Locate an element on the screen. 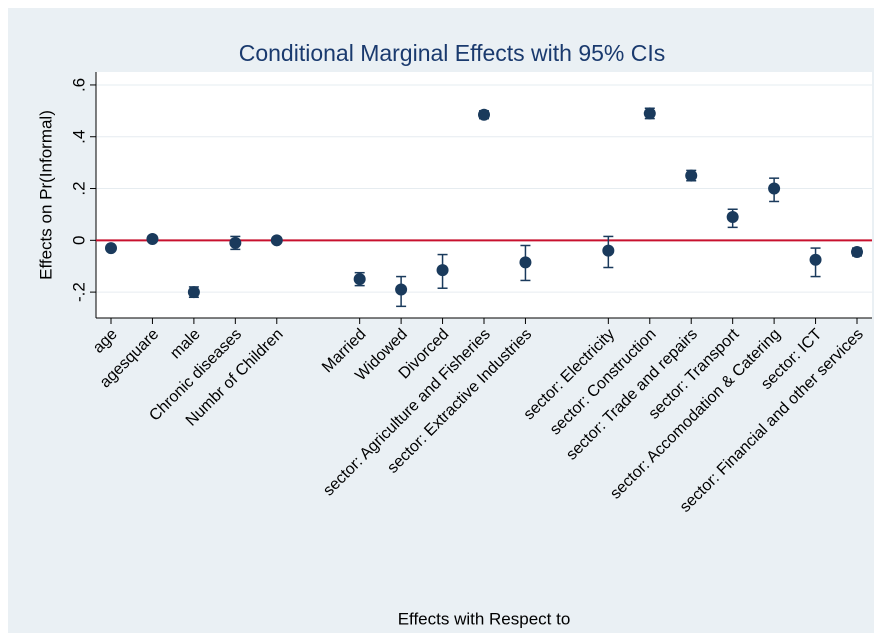  y-tick-label: -.2 is located at coordinates (78, 292).